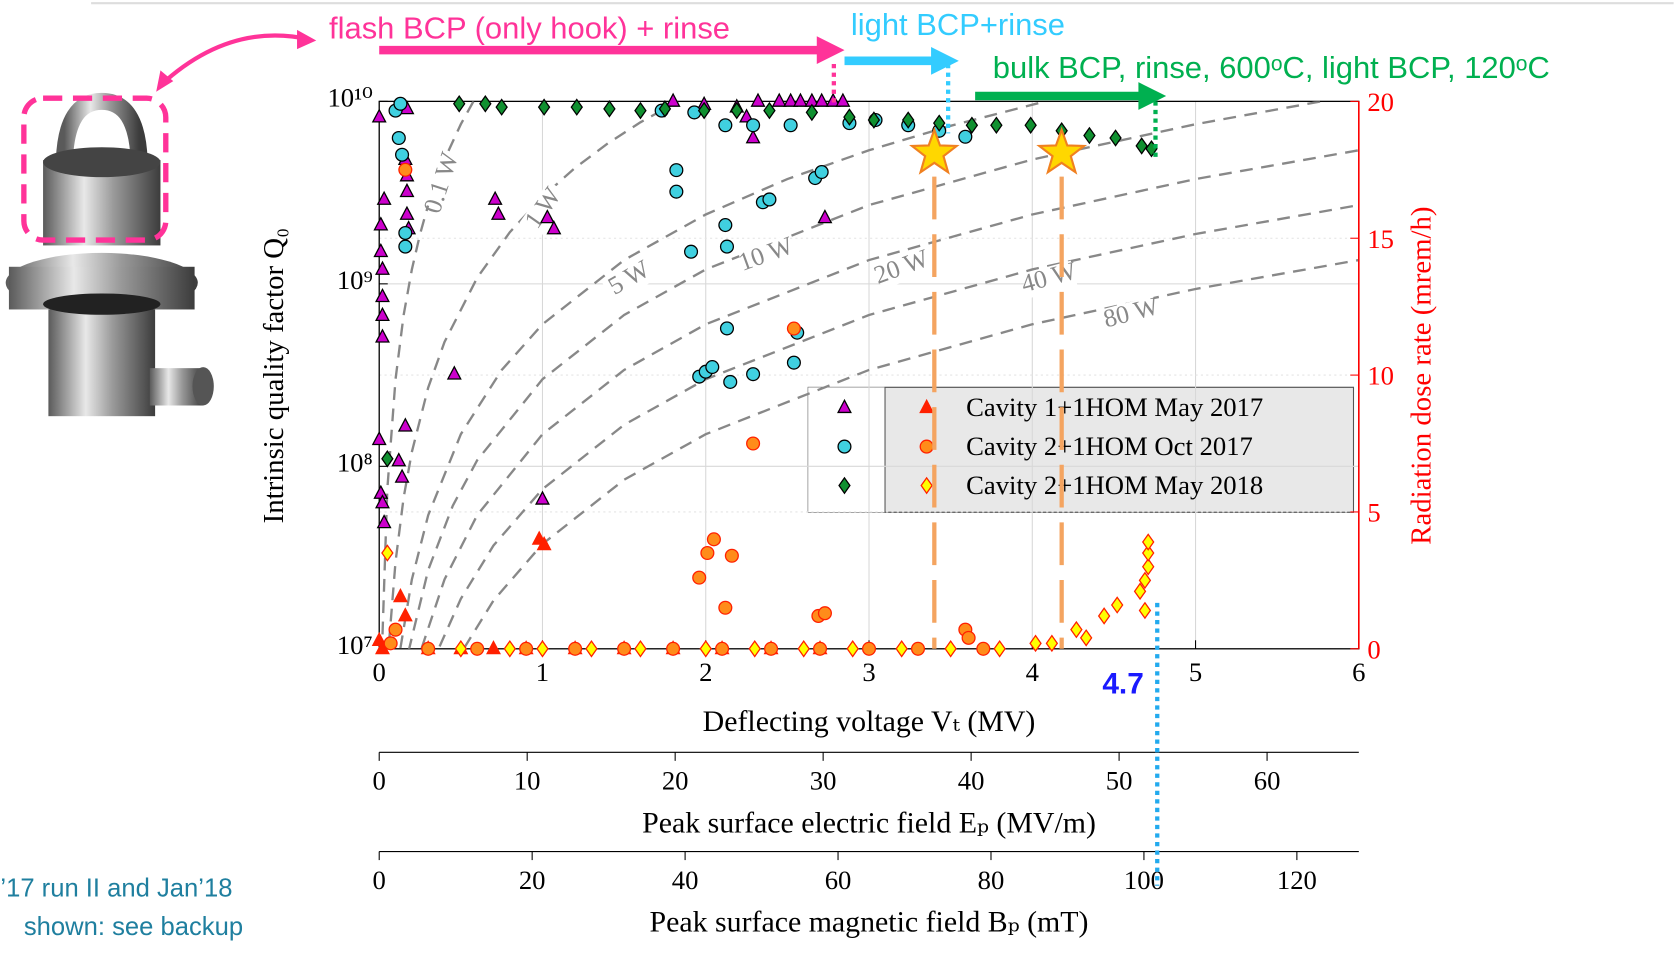  I want to click on secondary-x-tick-label: 120, so click(1297, 880).